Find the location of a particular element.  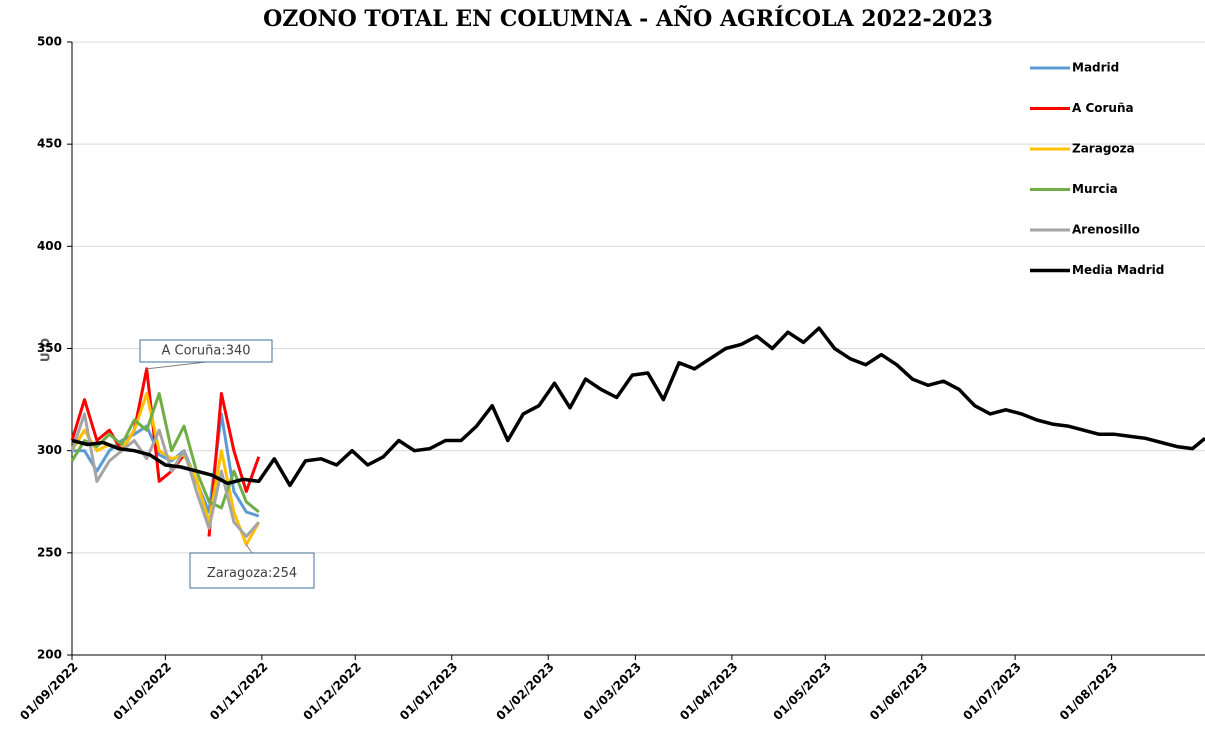

annotation: A Coruña:340 is located at coordinates (205, 351).